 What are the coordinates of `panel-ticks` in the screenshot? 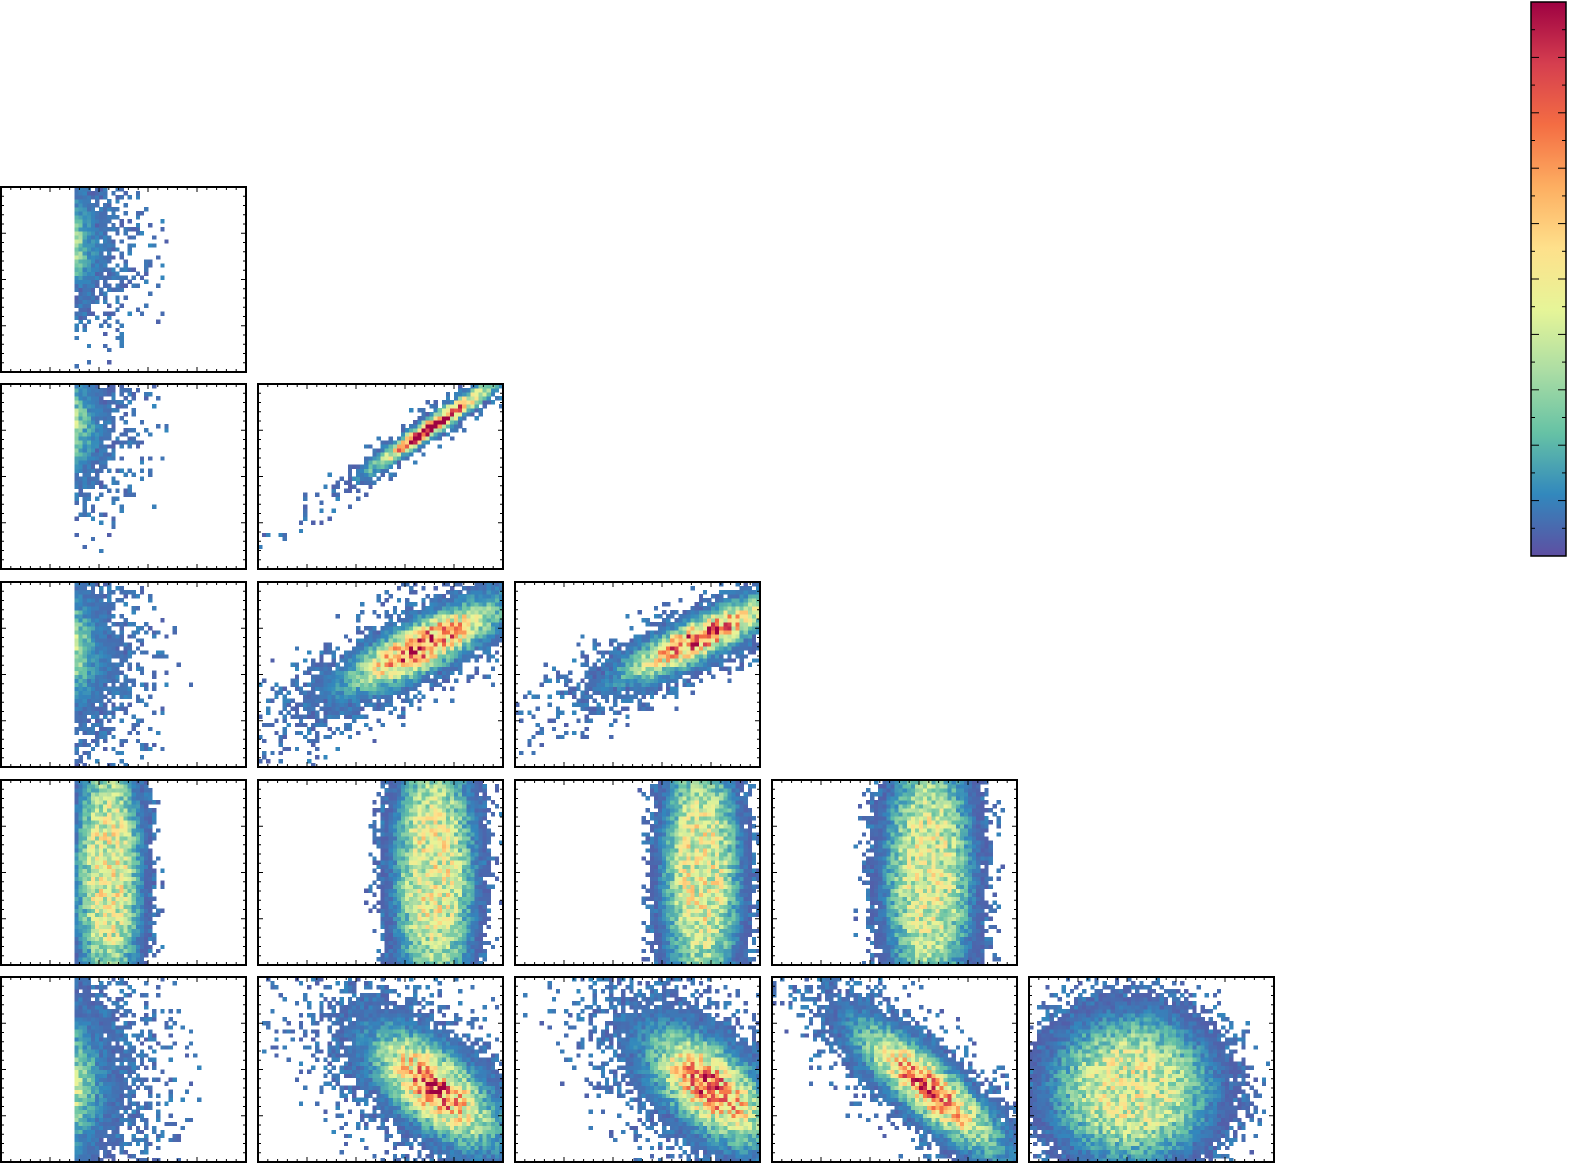 It's located at (123, 476).